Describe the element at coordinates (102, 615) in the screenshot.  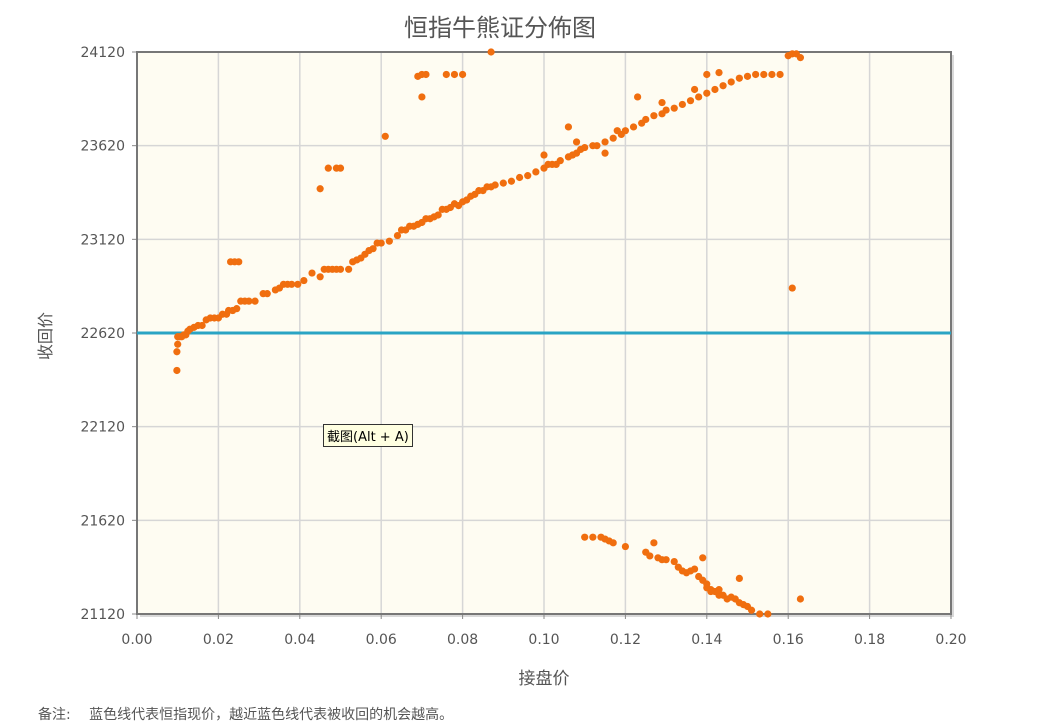
I see `y-tick-label: 21120` at that location.